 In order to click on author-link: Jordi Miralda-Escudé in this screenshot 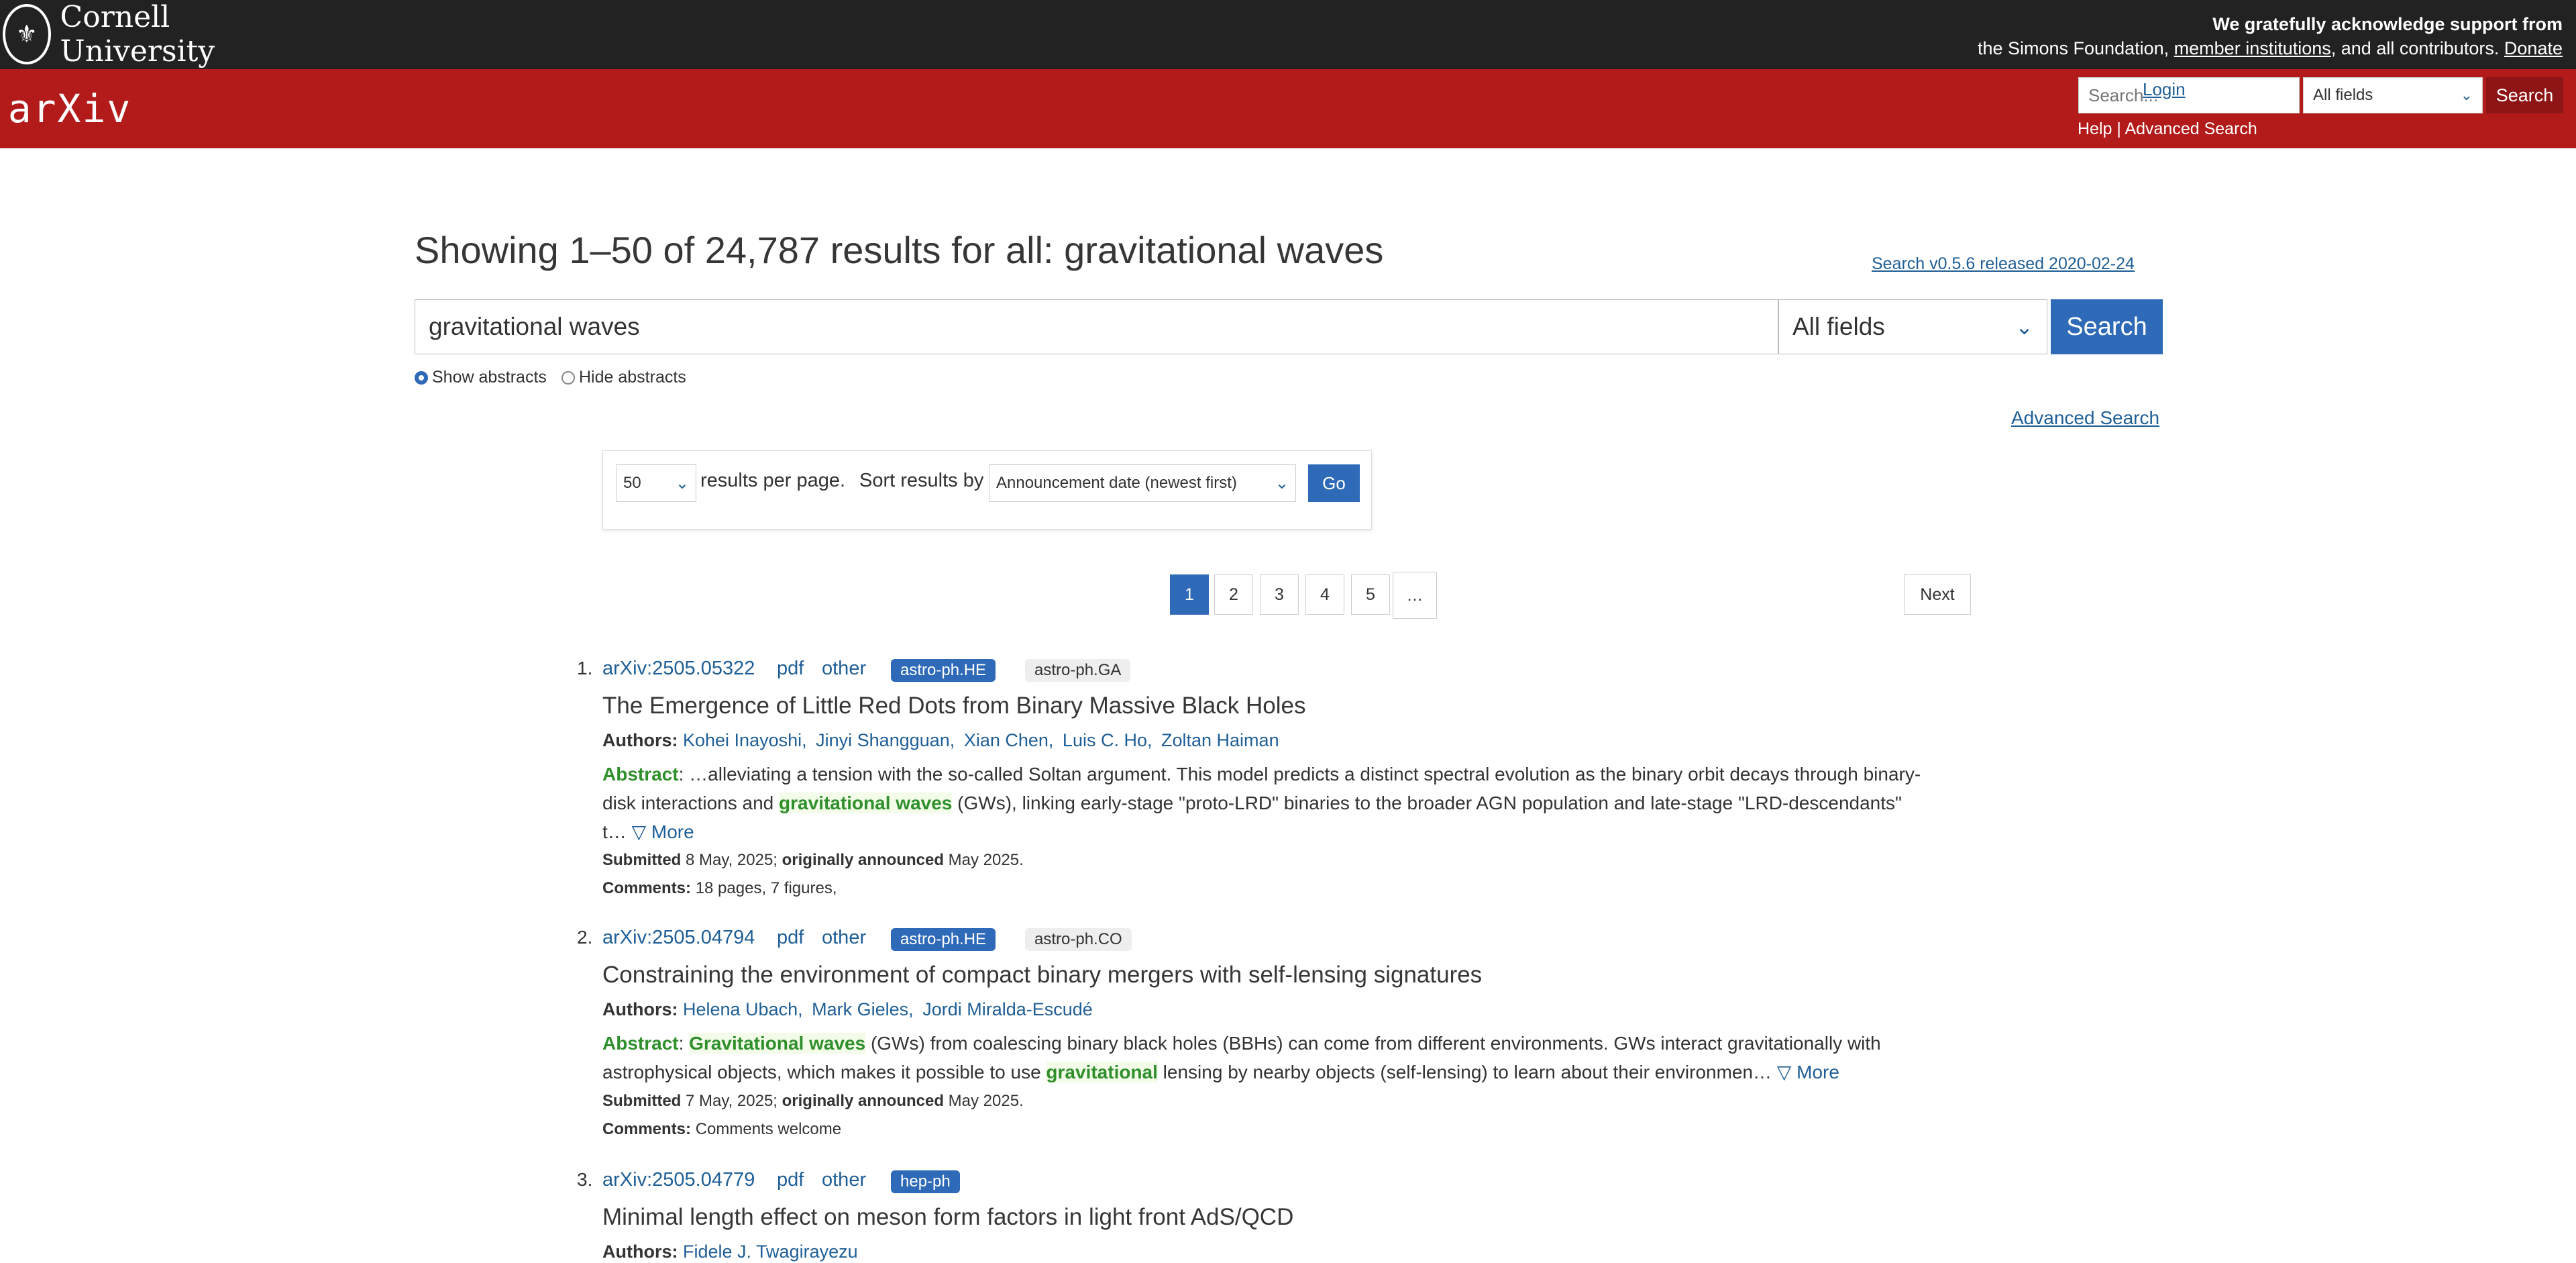, I will do `click(1007, 1009)`.